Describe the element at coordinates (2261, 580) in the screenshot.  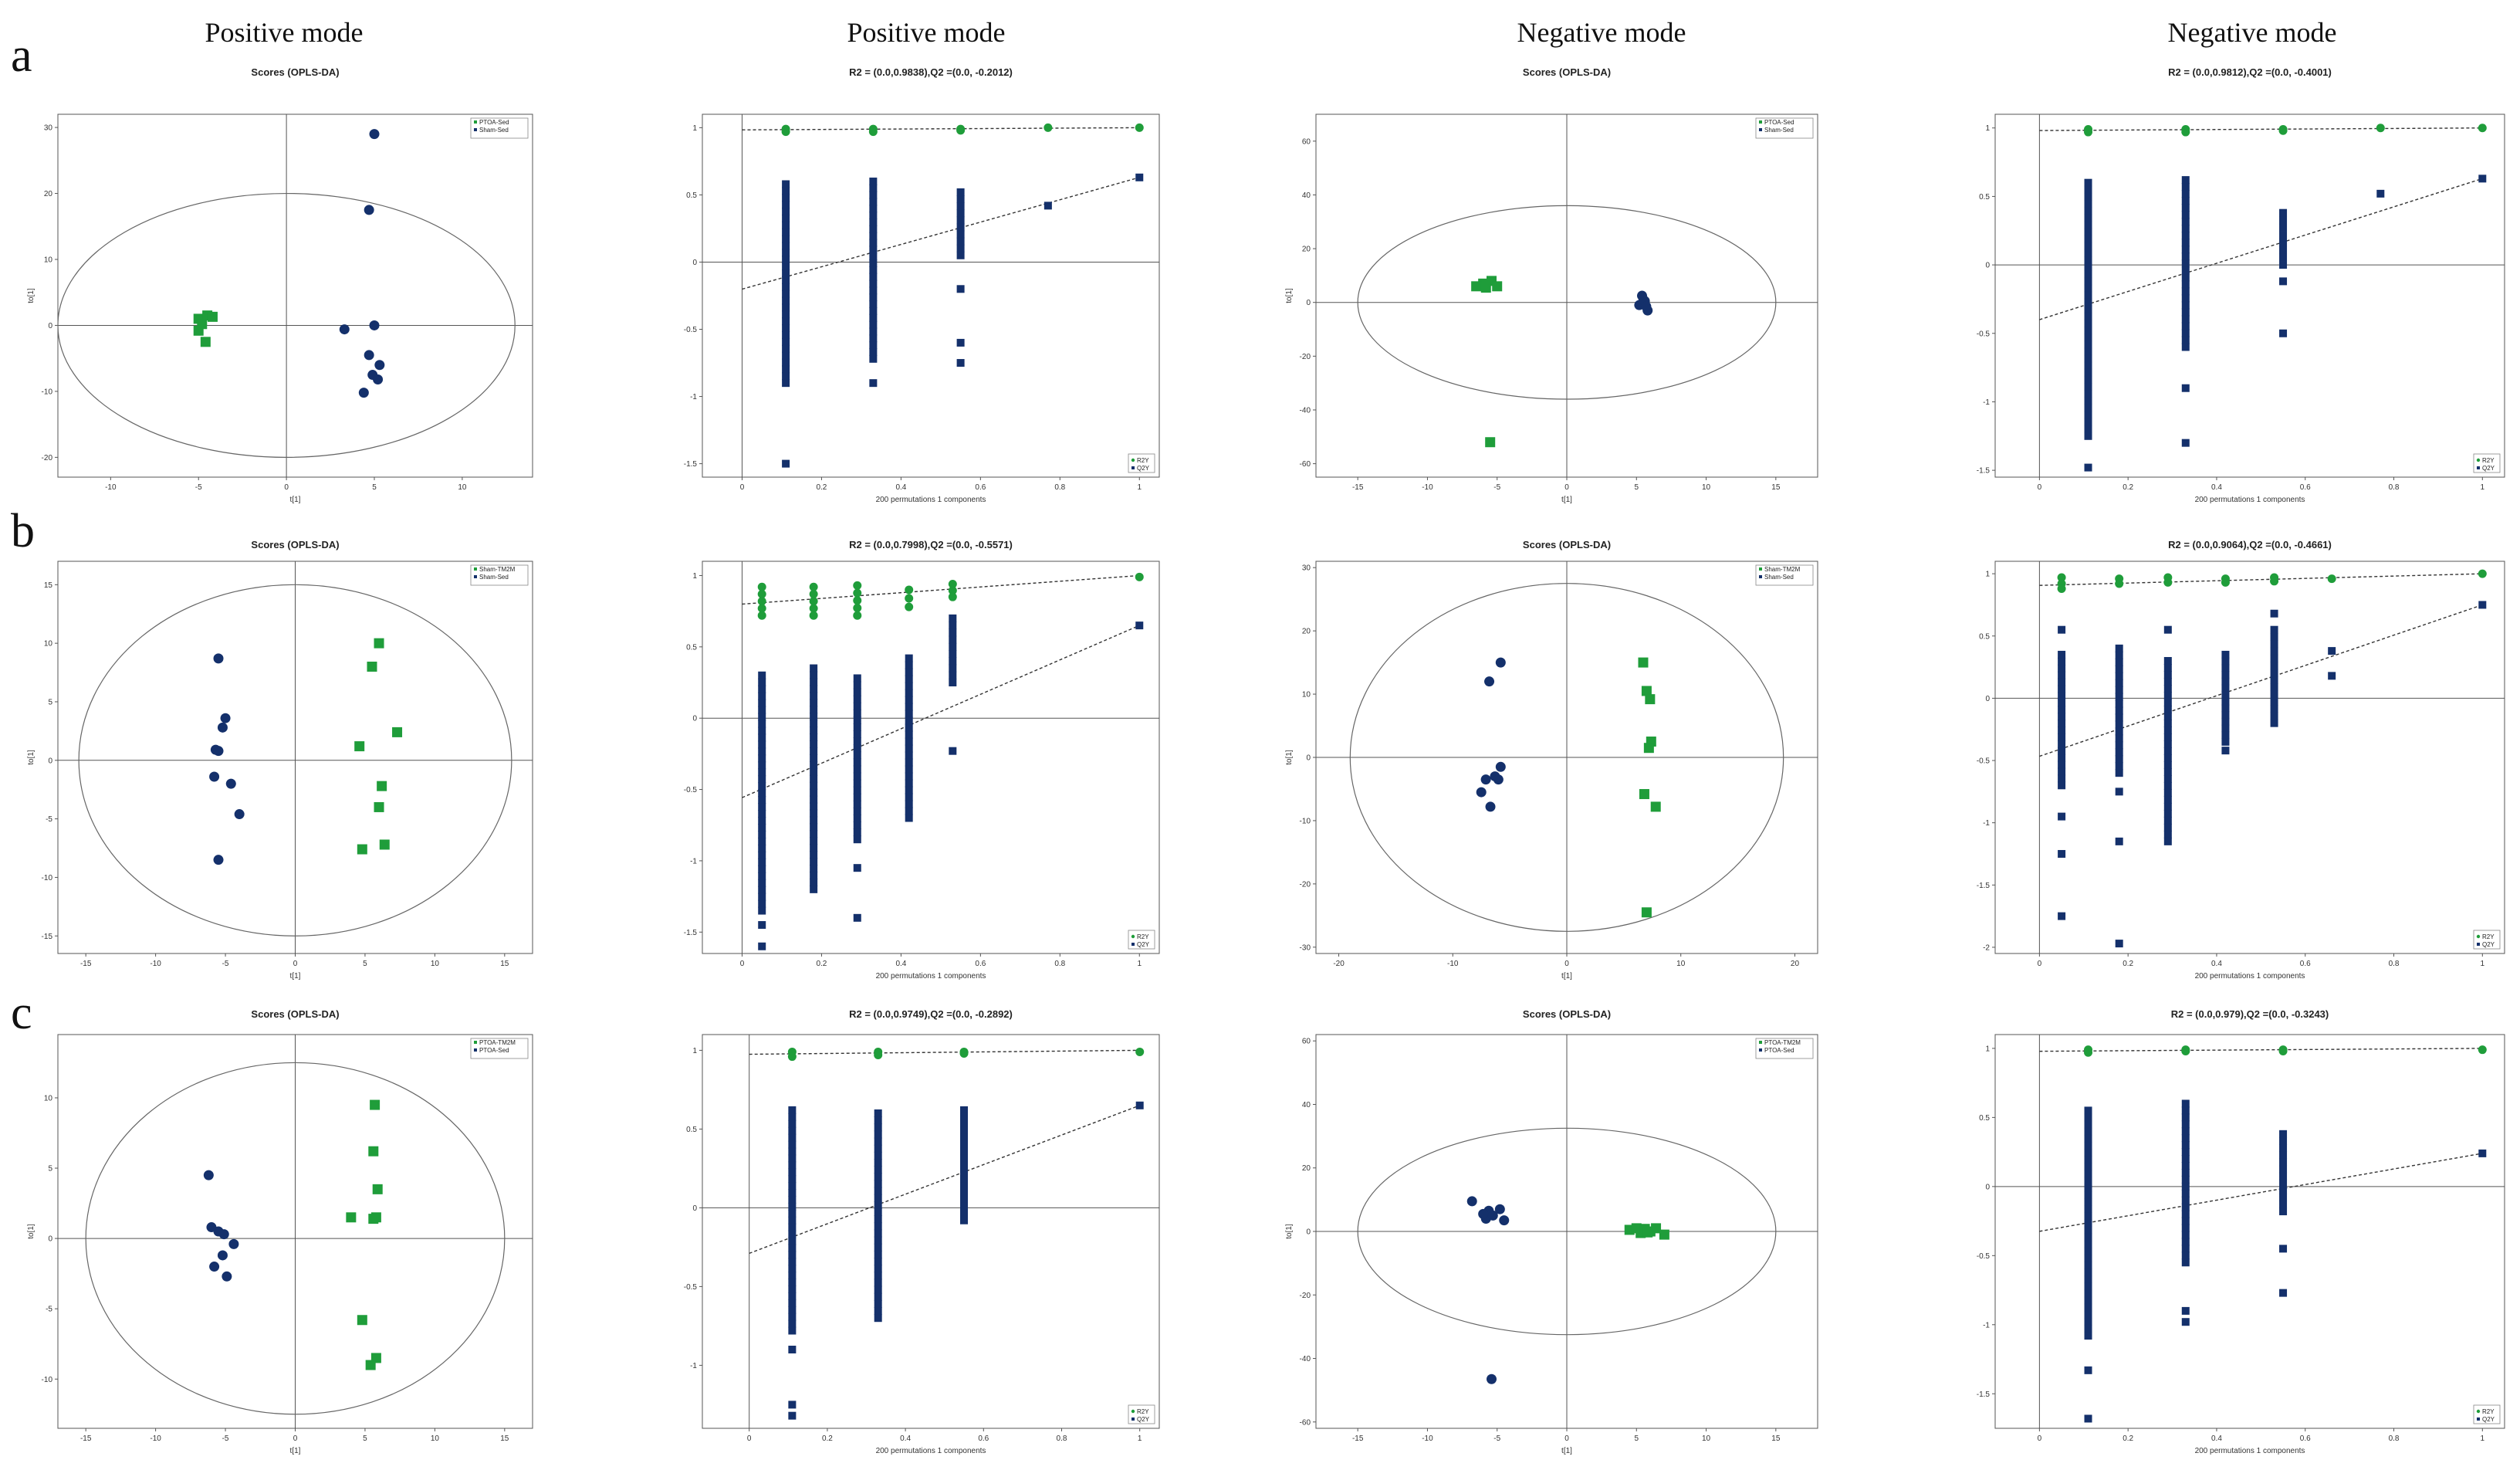
I see `r2-regression-line` at that location.